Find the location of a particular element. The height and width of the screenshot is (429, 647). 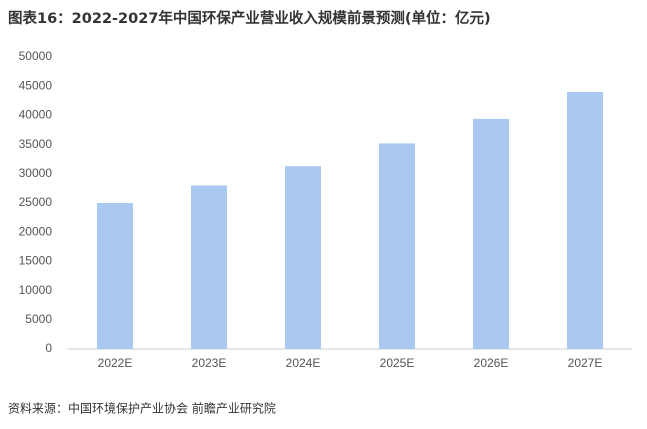

chart-title: 图表16：2022-2027年中国环保产业营业收入规模前景预测(单位：亿元) is located at coordinates (249, 18).